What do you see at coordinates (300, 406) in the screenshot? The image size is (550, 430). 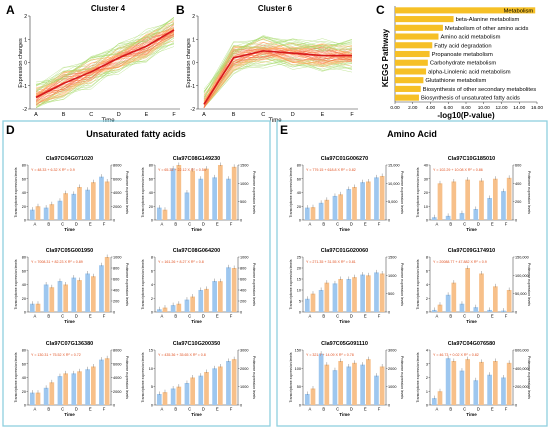 I see `left-tick-label: 0` at bounding box center [300, 406].